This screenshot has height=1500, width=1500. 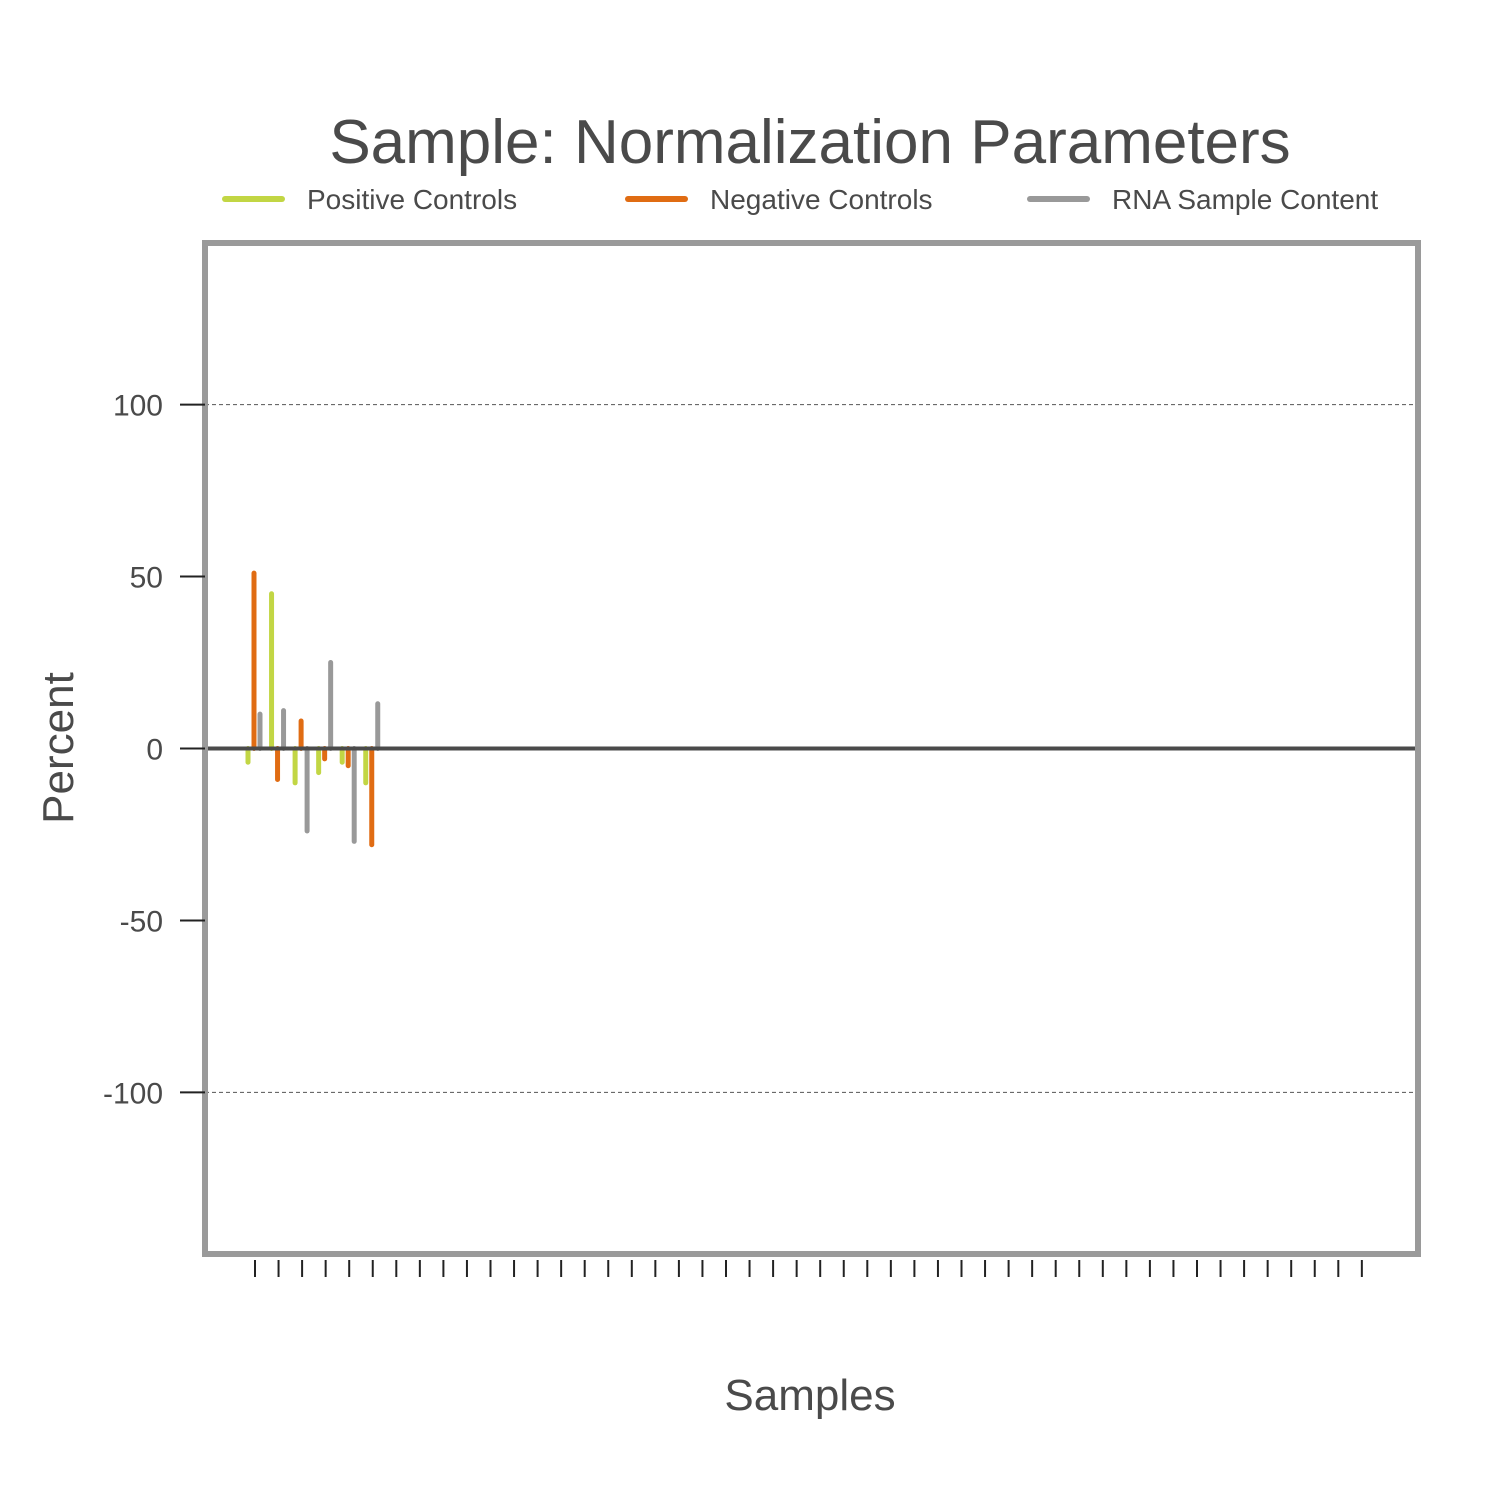 I want to click on y-tick-label: -100, so click(x=133, y=1093).